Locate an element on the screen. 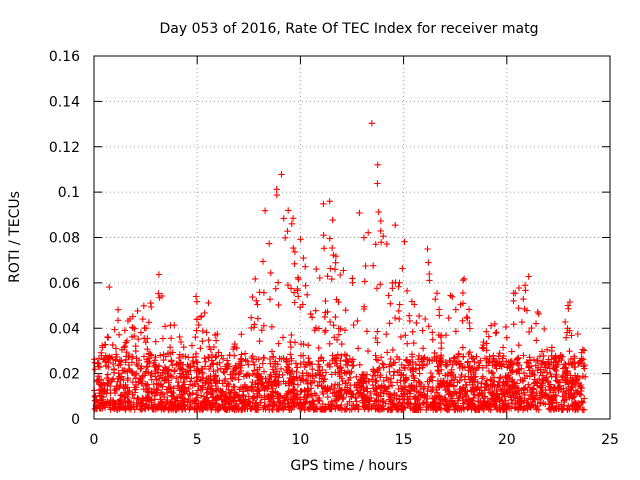 This screenshot has width=640, height=480. y-tick-label: 0.02 is located at coordinates (64, 375).